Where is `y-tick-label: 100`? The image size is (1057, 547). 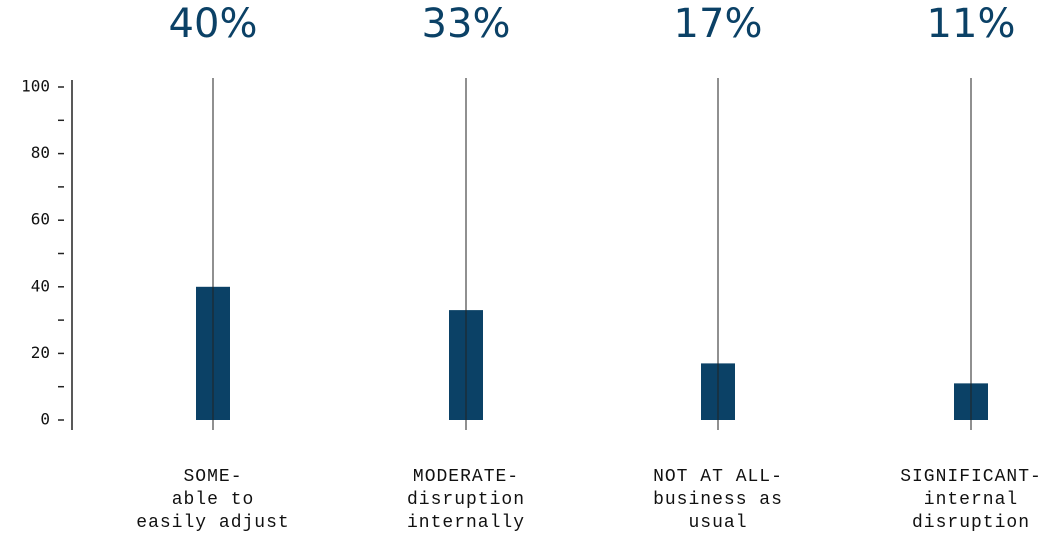 y-tick-label: 100 is located at coordinates (35, 86).